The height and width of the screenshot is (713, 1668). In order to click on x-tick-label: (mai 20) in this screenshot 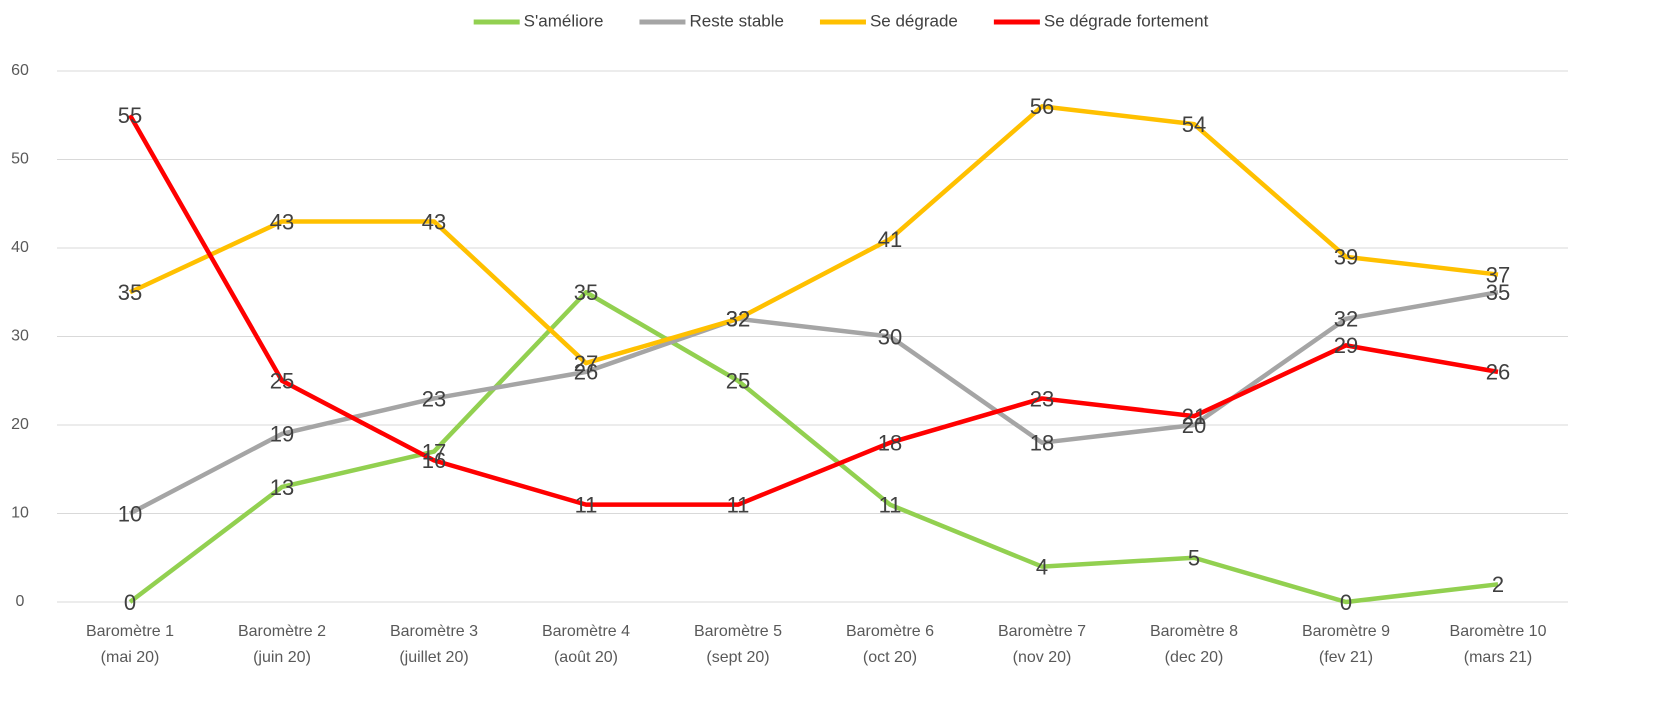, I will do `click(130, 657)`.